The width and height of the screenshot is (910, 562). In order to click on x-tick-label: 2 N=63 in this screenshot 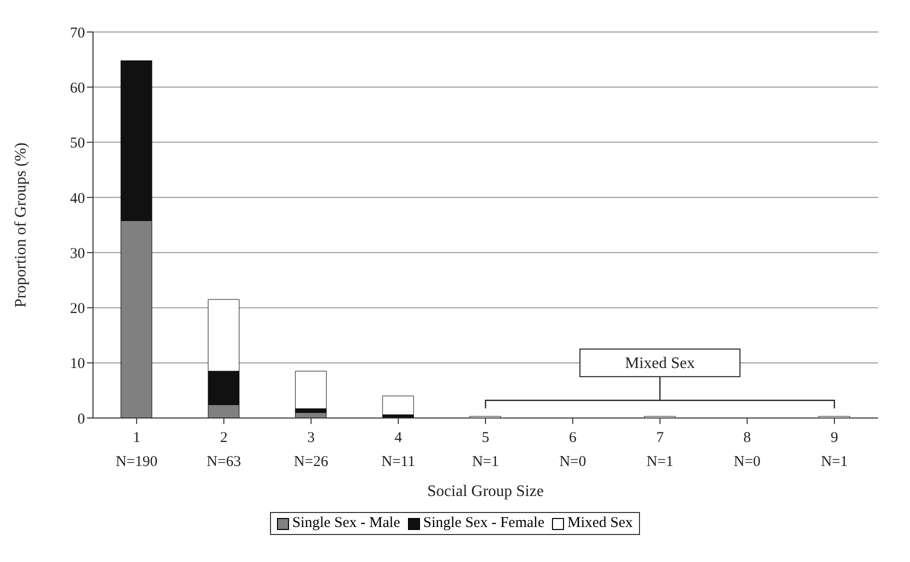, I will do `click(223, 450)`.